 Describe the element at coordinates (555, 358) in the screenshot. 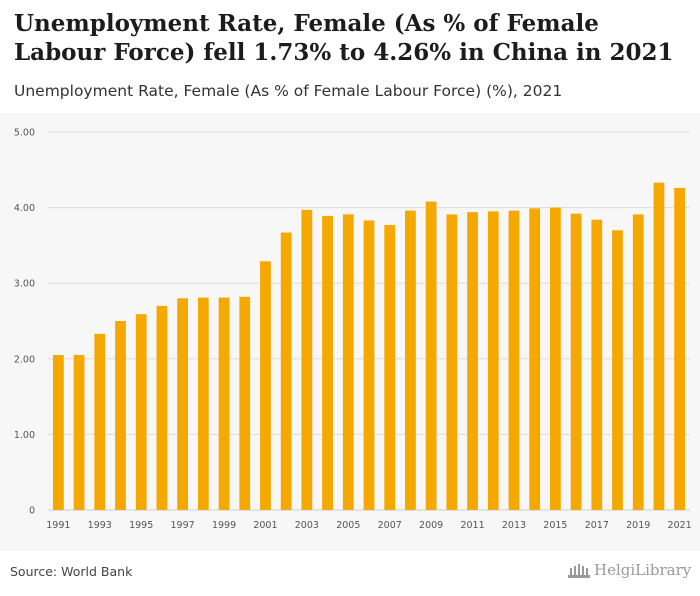

I see `bar-2015` at that location.